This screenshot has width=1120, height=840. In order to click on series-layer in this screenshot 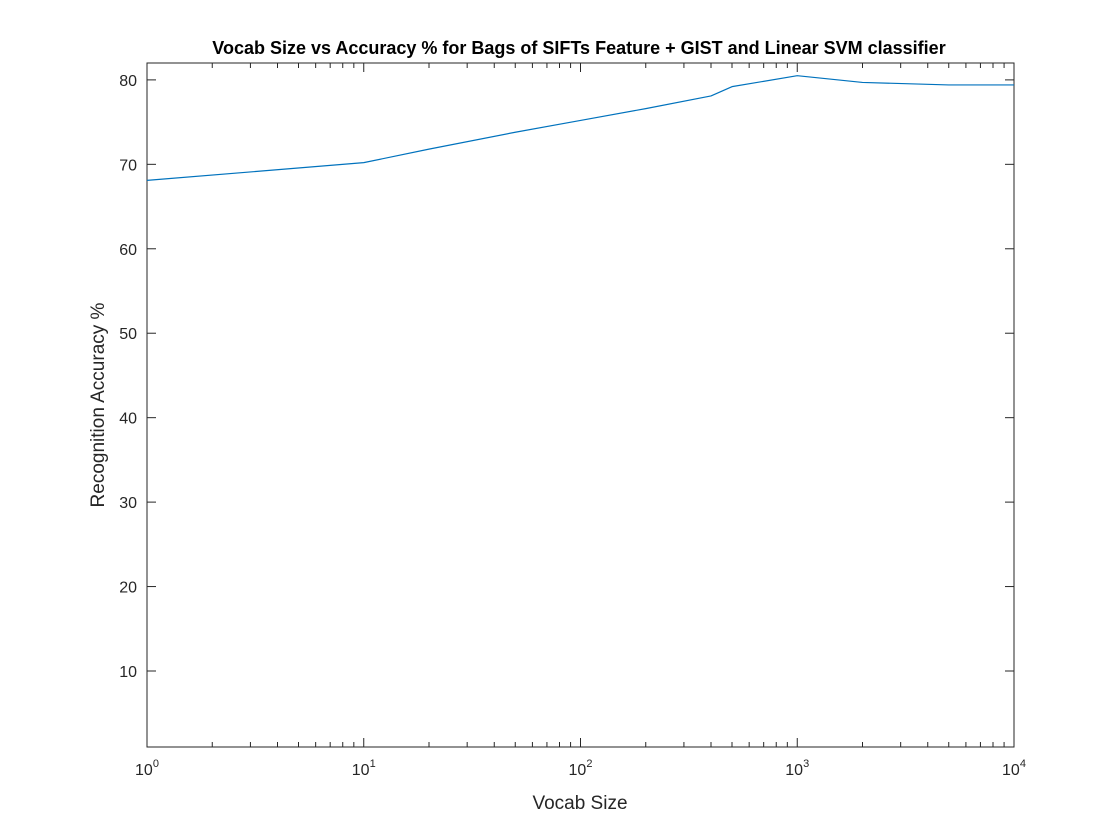, I will do `click(580, 128)`.